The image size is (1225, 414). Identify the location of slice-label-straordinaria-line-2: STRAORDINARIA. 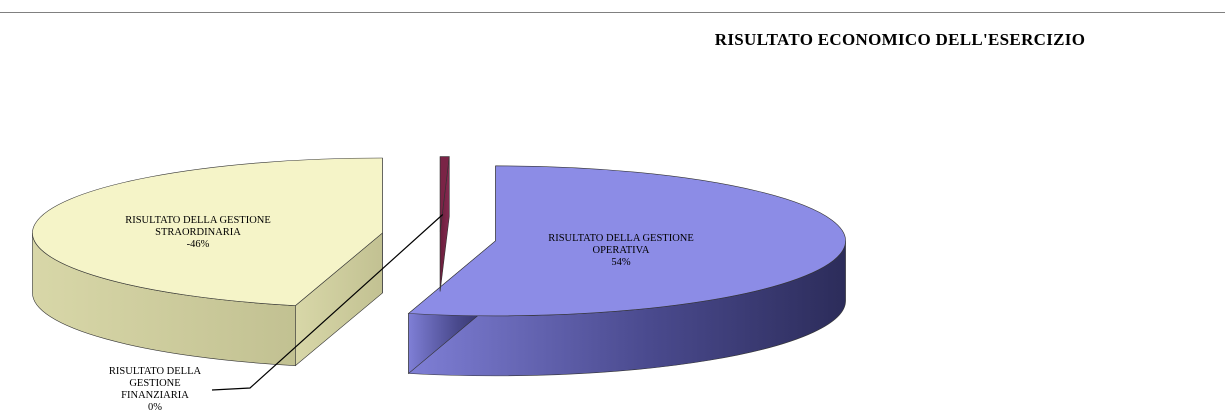
(198, 232).